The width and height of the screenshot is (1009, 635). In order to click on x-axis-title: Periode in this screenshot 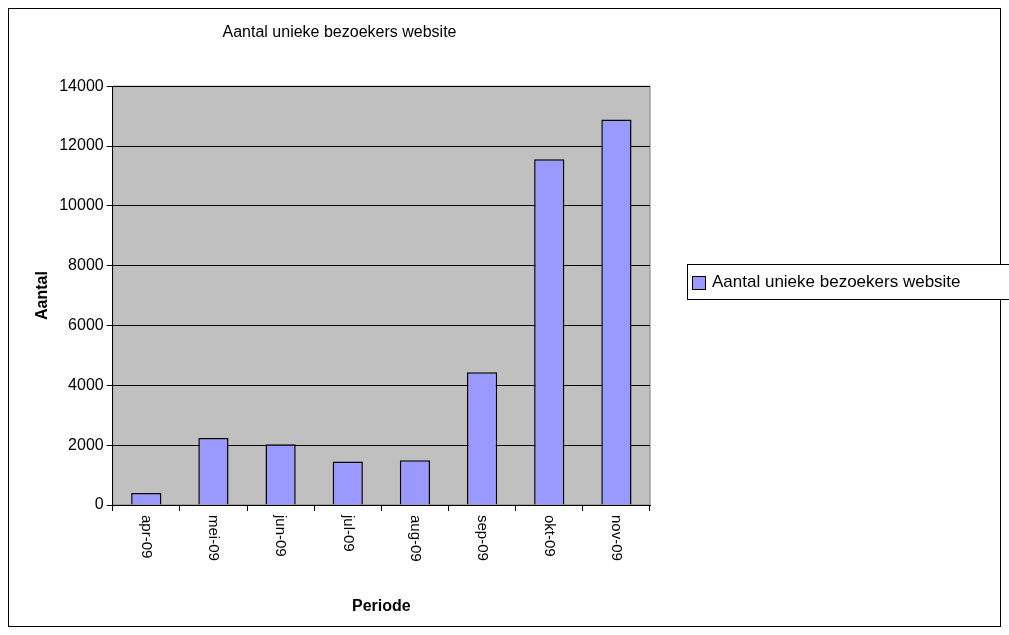, I will do `click(381, 605)`.